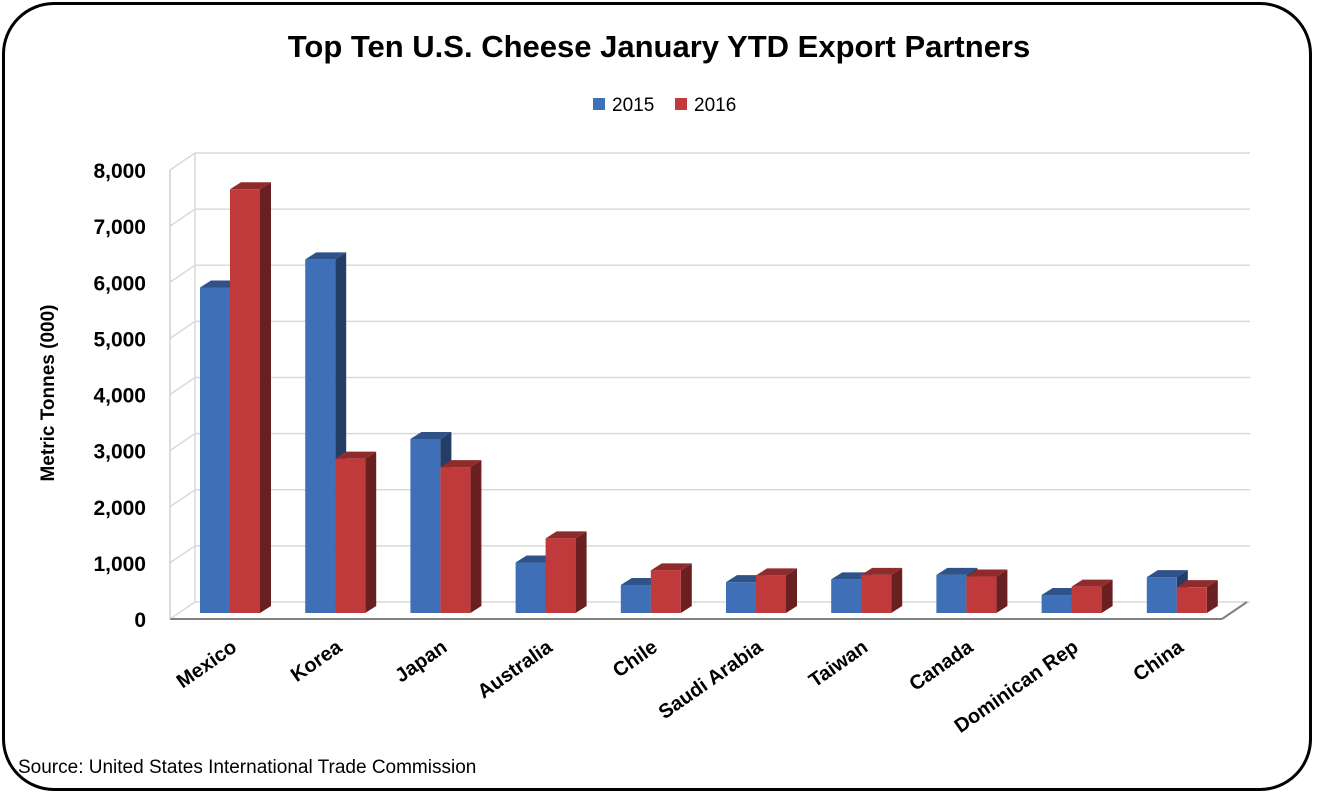 This screenshot has height=797, width=1318. Describe the element at coordinates (671, 567) in the screenshot. I see `bar-2016-chile-top` at that location.